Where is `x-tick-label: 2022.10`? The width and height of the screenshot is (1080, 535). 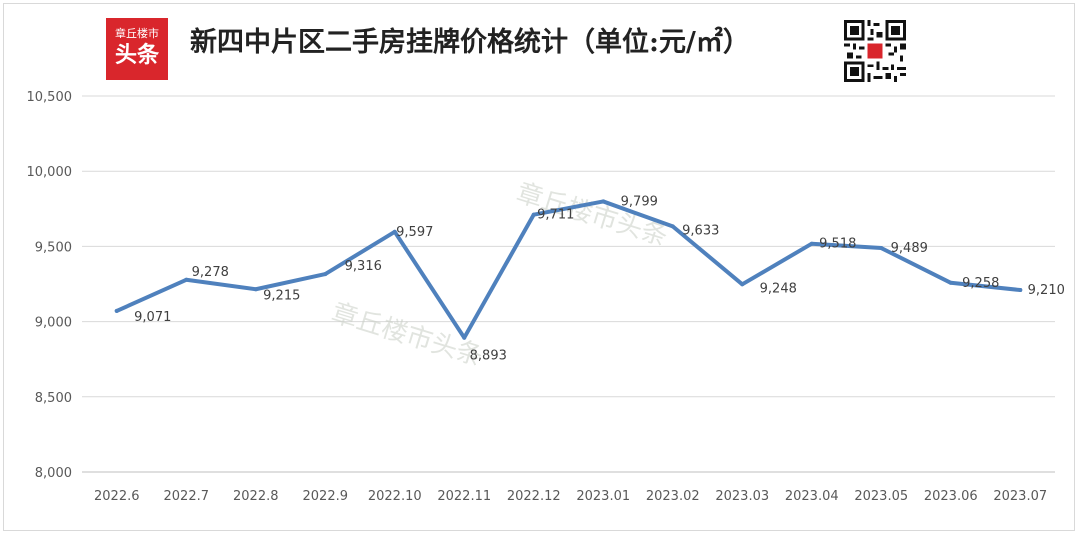 x-tick-label: 2022.10 is located at coordinates (395, 496).